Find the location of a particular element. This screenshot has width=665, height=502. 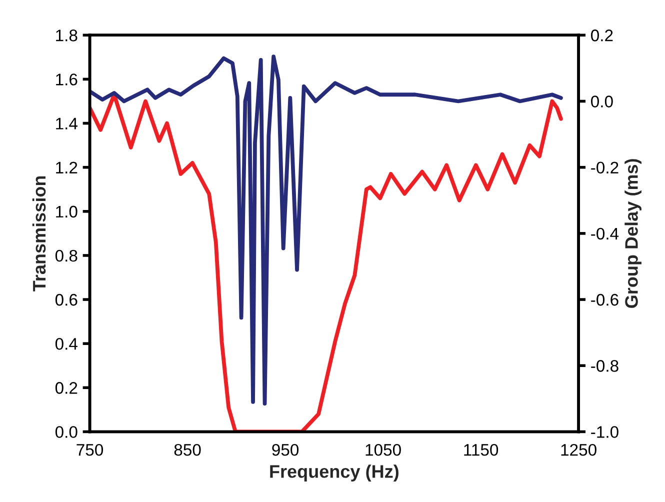

x-tick-label: 950 is located at coordinates (285, 450).